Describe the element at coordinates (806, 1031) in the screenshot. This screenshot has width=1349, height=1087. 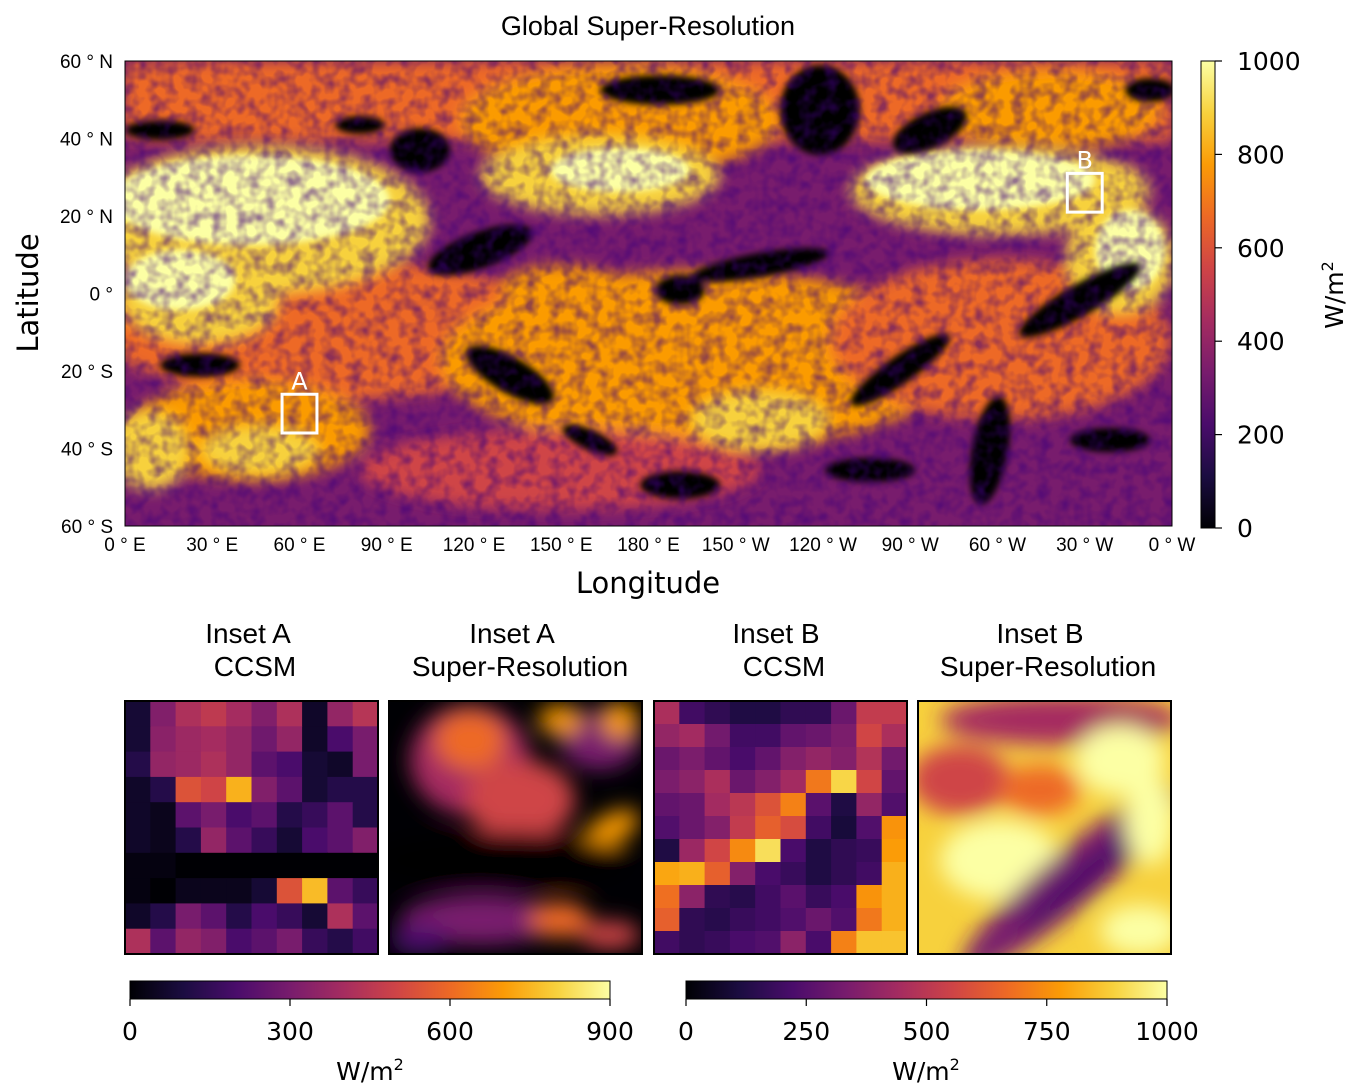
I see `colorbar-tick-label: 250` at that location.